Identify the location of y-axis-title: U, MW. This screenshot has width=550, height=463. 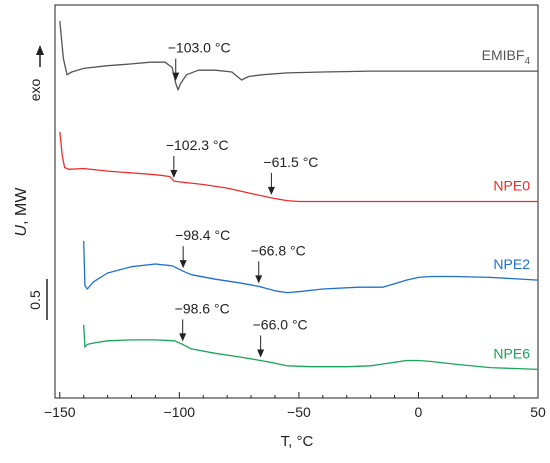
(21, 212).